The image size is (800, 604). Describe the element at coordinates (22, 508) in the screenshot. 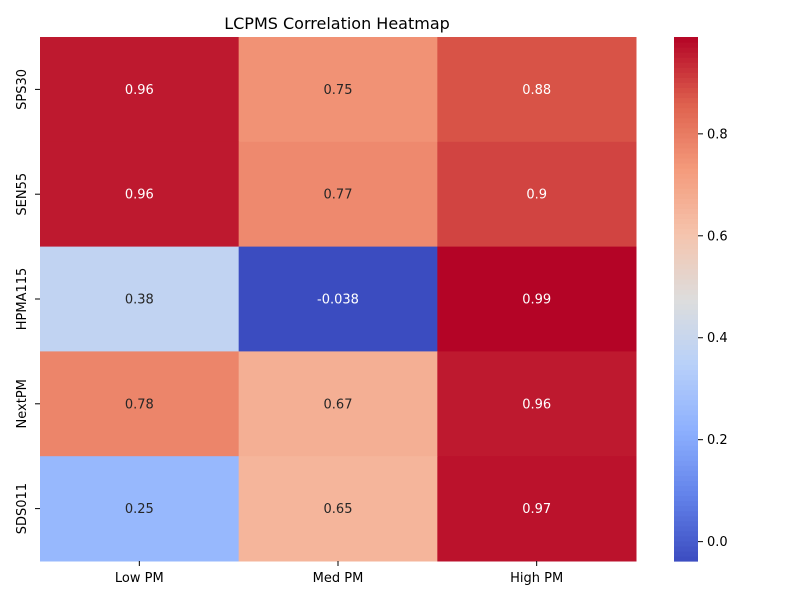

I see `y-tick-label: SDS011` at that location.